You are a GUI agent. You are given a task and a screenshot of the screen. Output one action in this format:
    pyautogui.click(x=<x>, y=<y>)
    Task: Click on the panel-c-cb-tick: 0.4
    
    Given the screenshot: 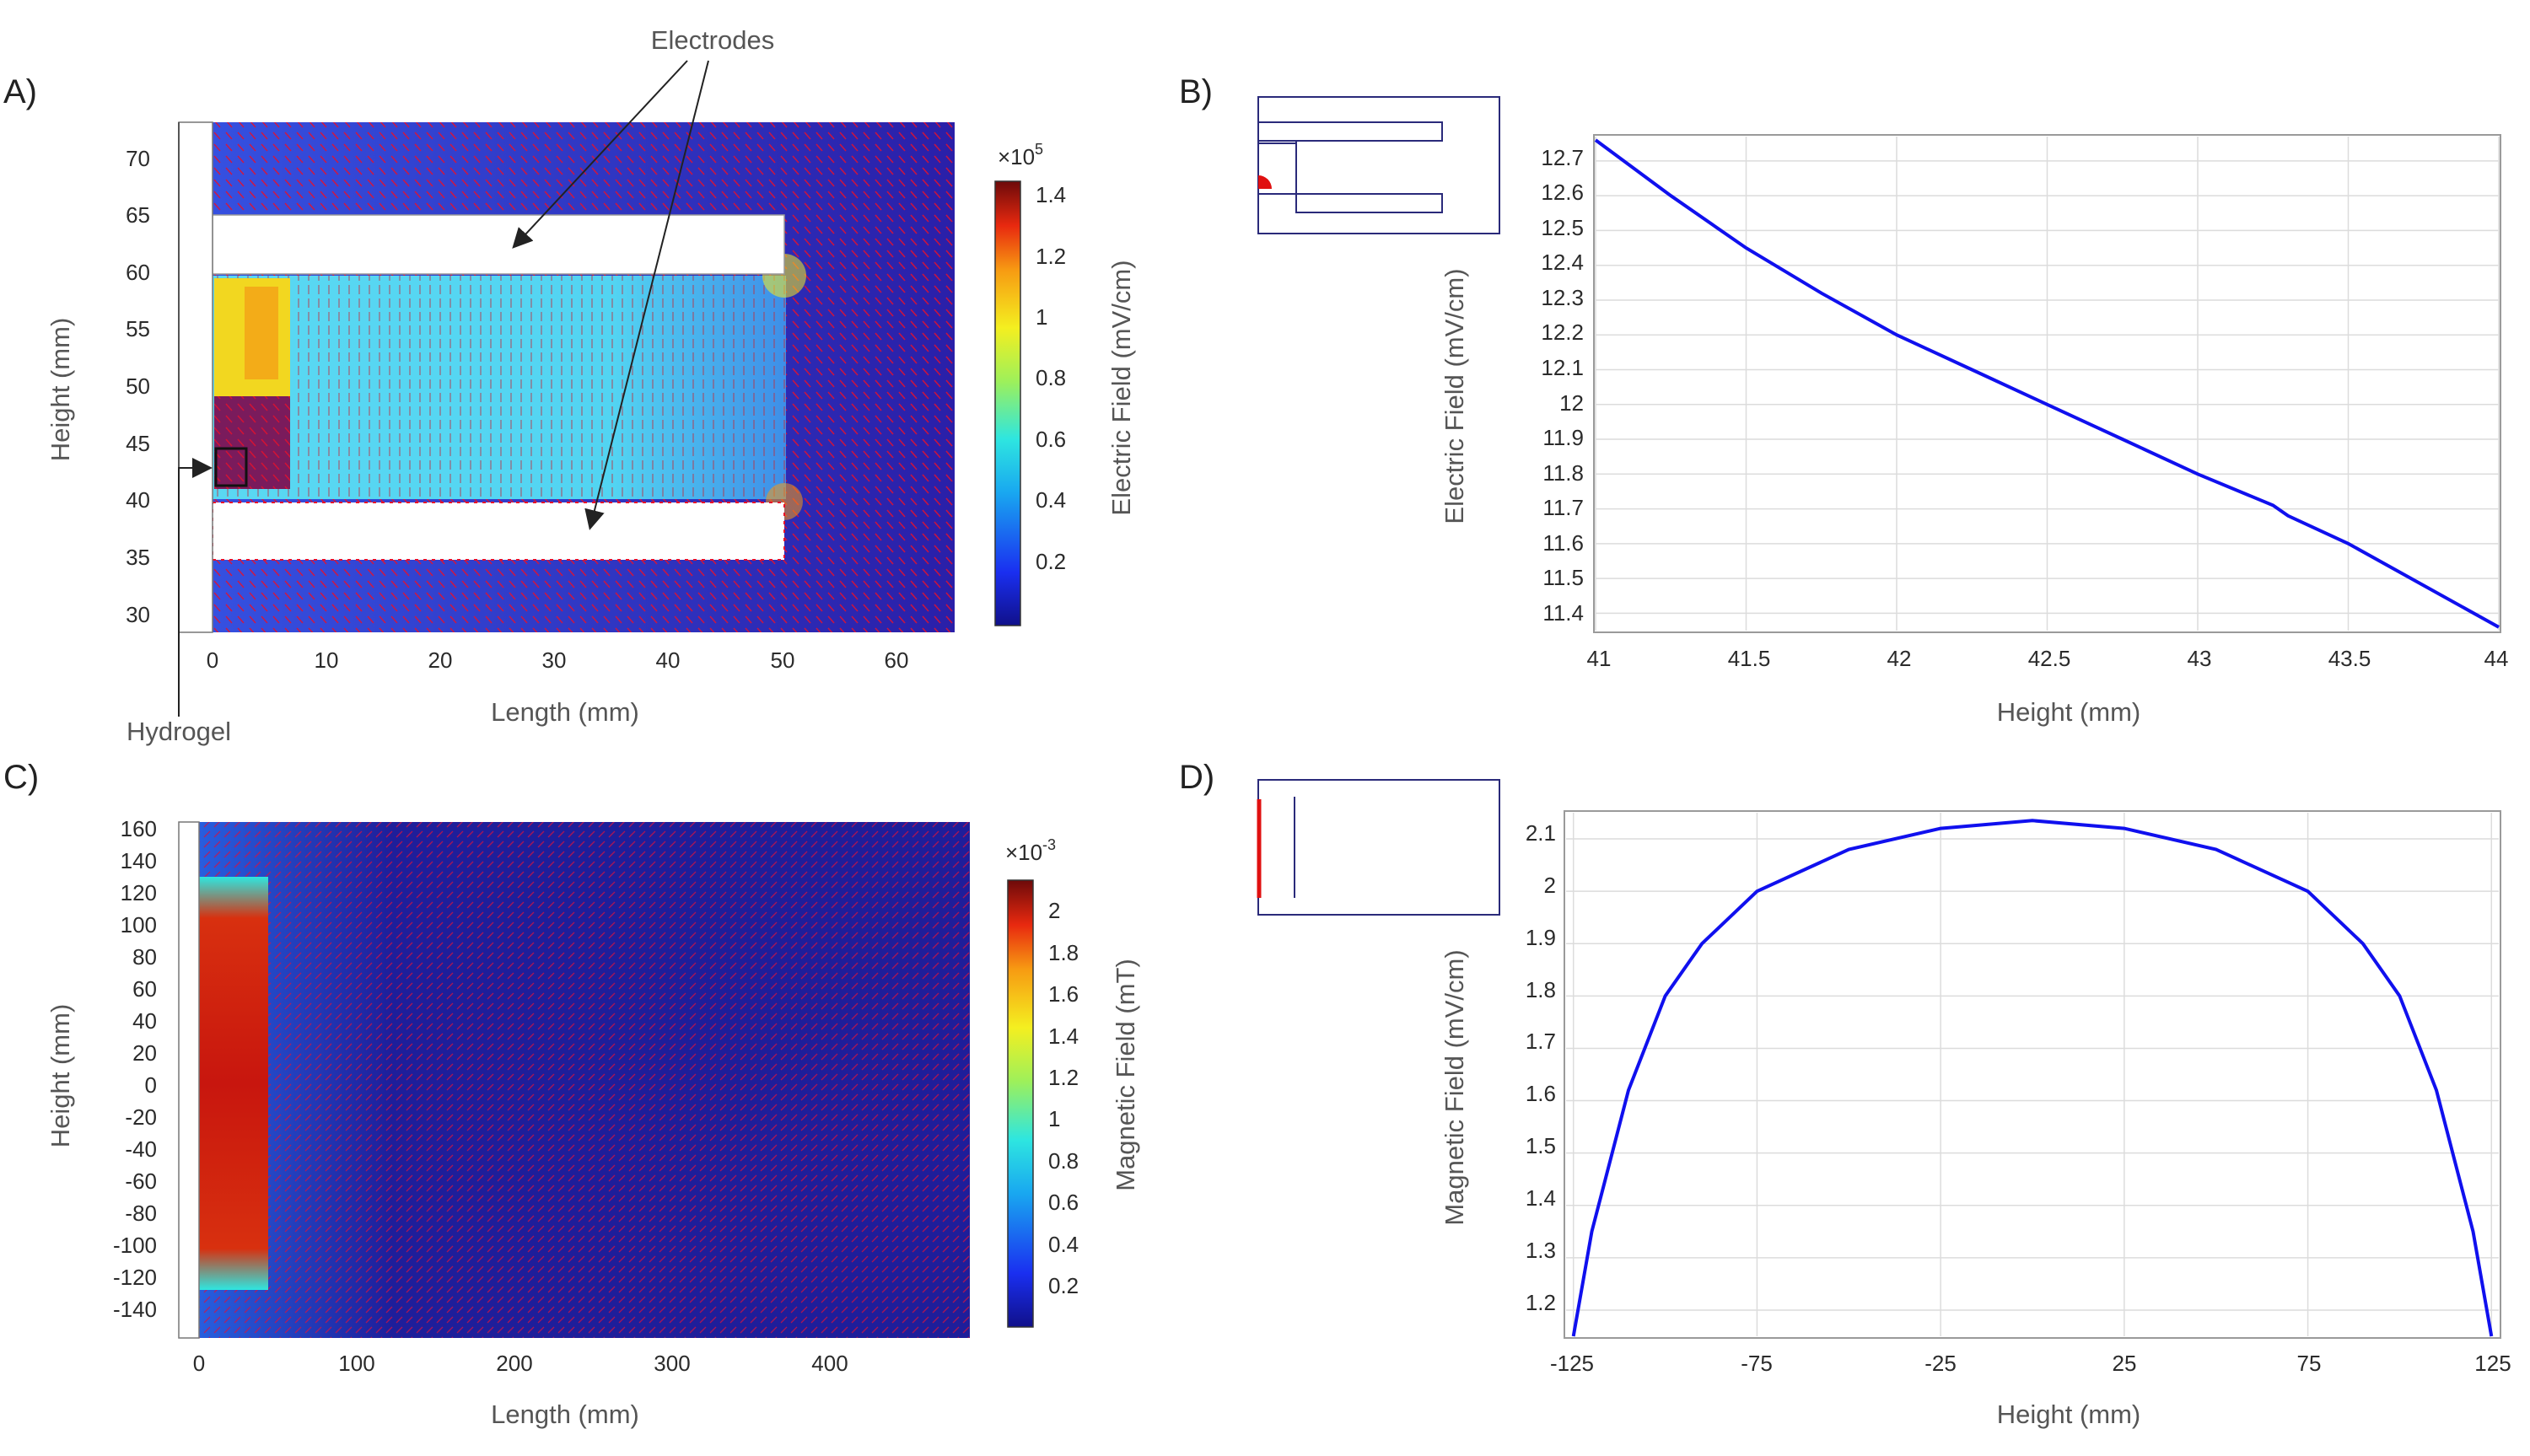 What is the action you would take?
    pyautogui.click(x=1063, y=1244)
    